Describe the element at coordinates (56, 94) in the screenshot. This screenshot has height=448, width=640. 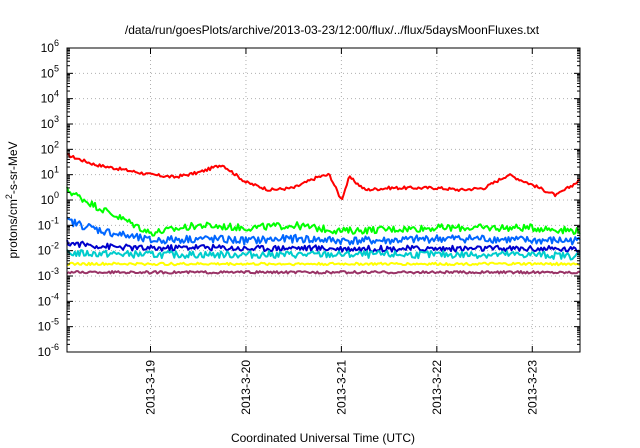
I see `y-tick-exponent: 4` at that location.